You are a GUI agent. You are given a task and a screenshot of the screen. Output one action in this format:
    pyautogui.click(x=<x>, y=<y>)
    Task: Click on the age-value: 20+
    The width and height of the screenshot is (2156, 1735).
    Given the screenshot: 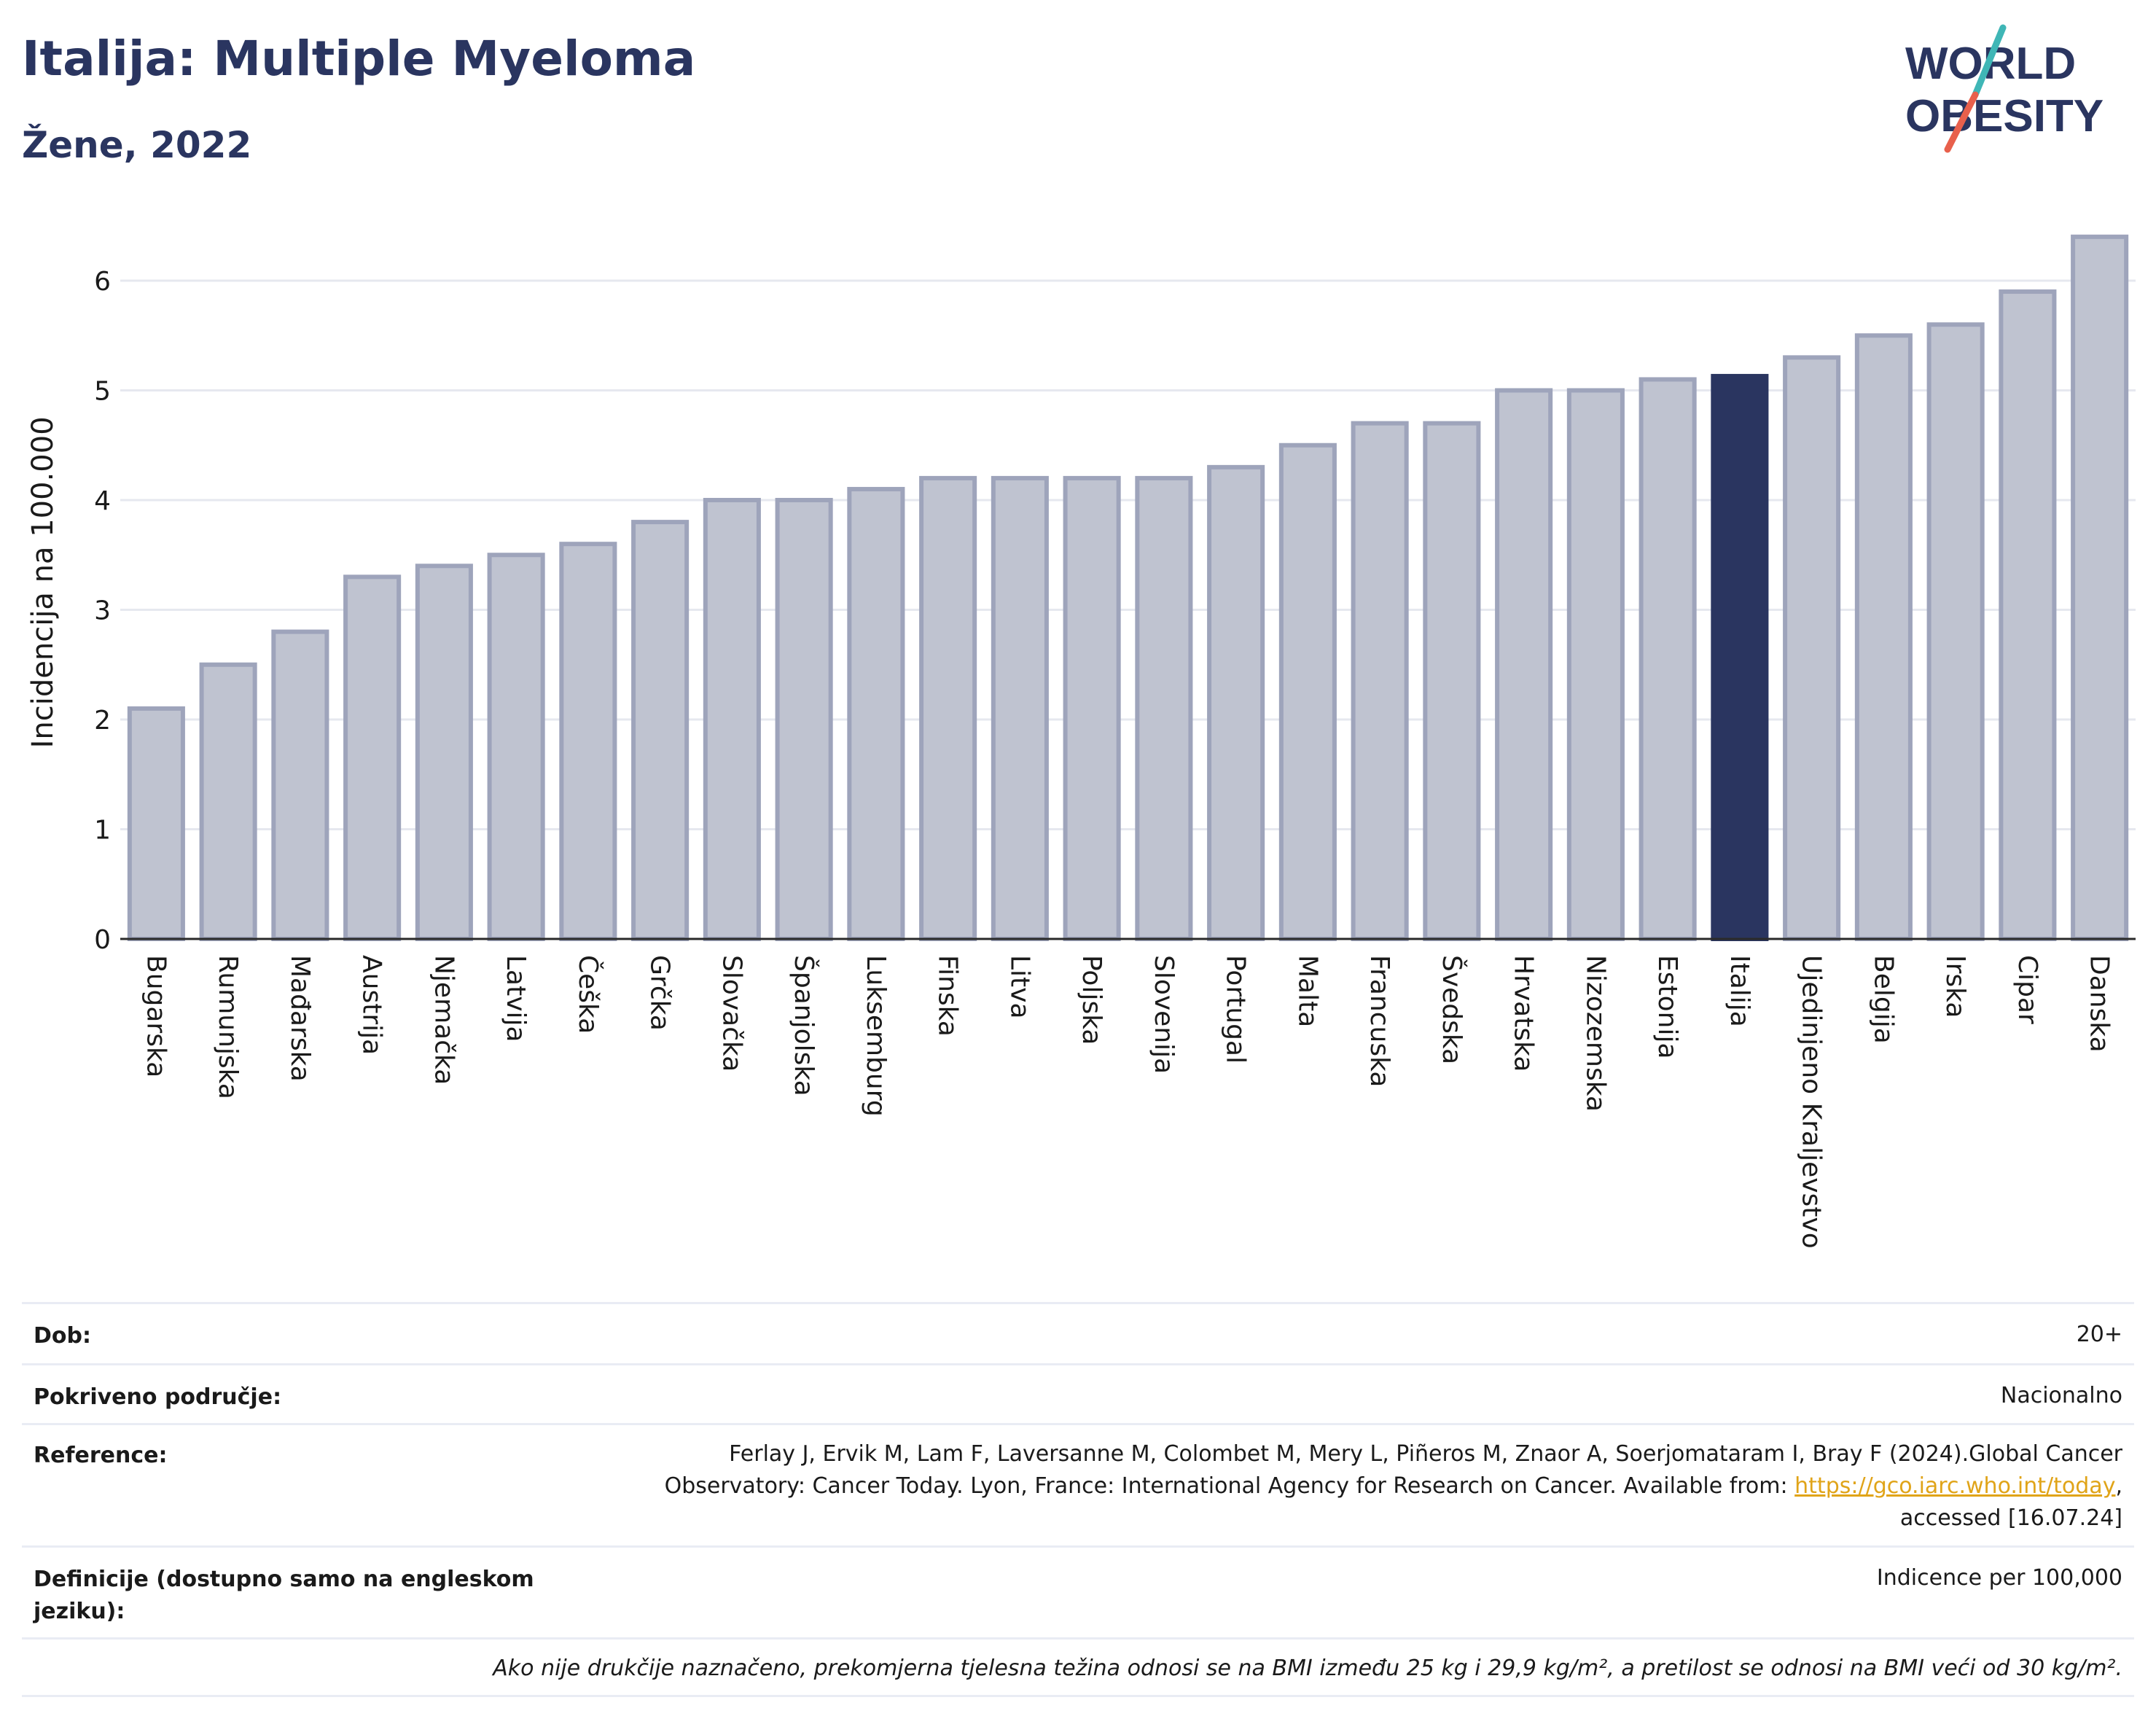 What is the action you would take?
    pyautogui.click(x=2099, y=1334)
    